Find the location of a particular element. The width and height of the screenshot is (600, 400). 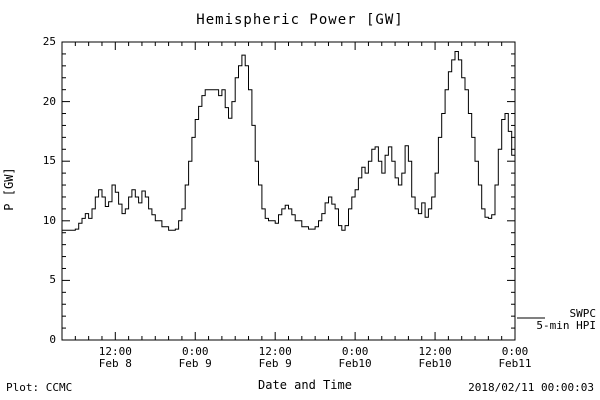

x-tick-date: Feb 8 is located at coordinates (115, 363).